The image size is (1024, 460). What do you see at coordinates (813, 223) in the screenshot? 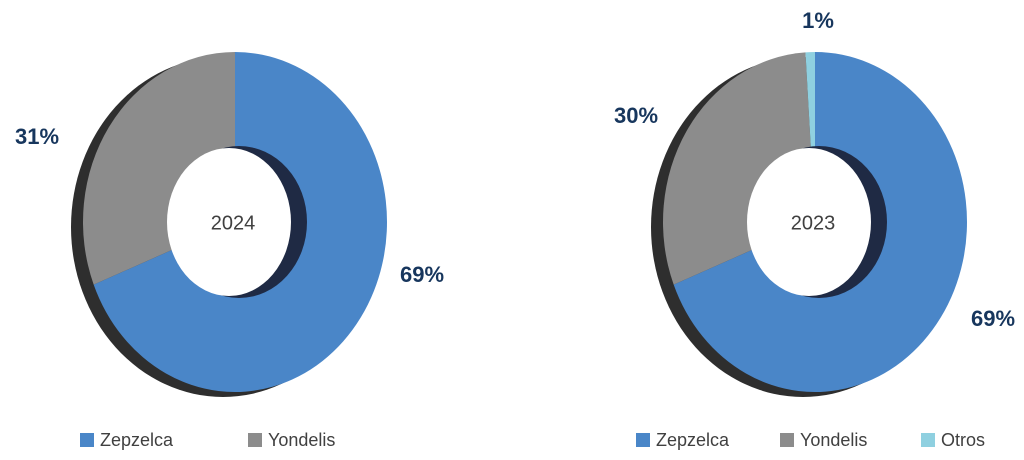
I see `center-label: 2023` at bounding box center [813, 223].